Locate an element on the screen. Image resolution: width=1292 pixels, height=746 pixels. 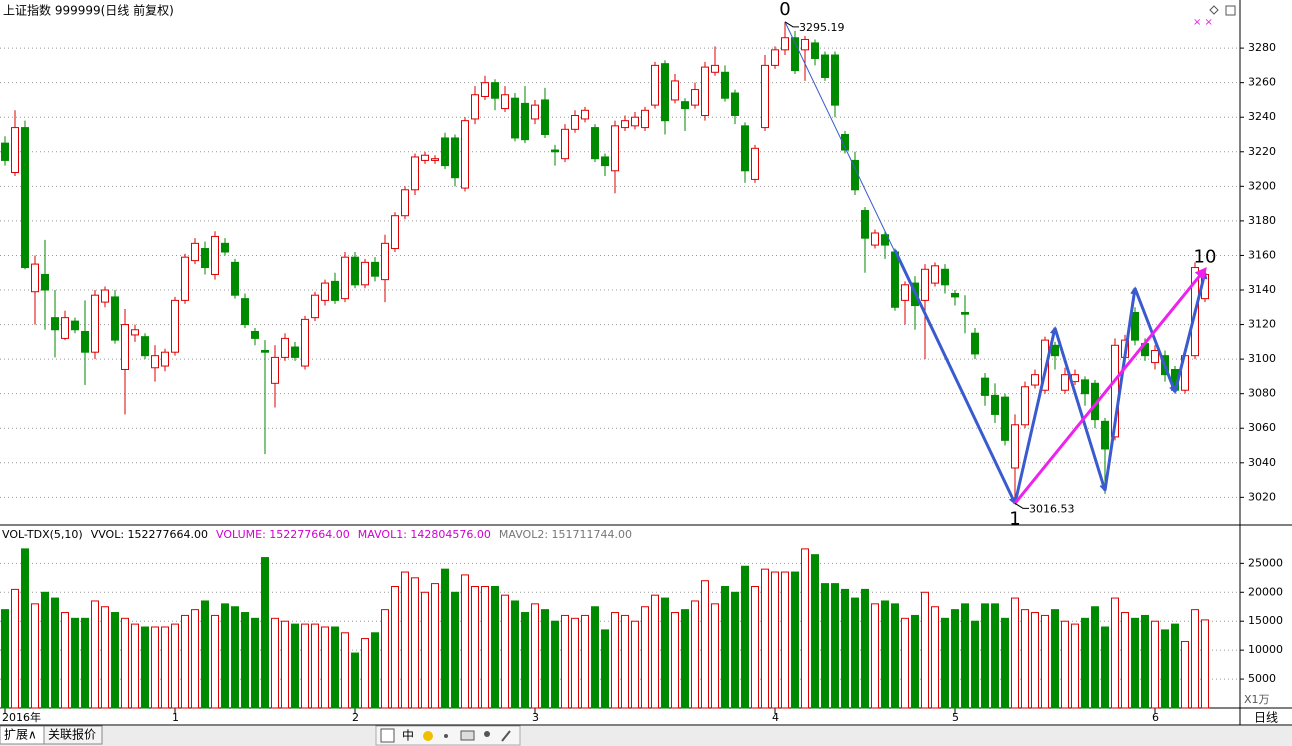
indicator-label: VVOL: 152277664.00 is located at coordinates (149, 534).